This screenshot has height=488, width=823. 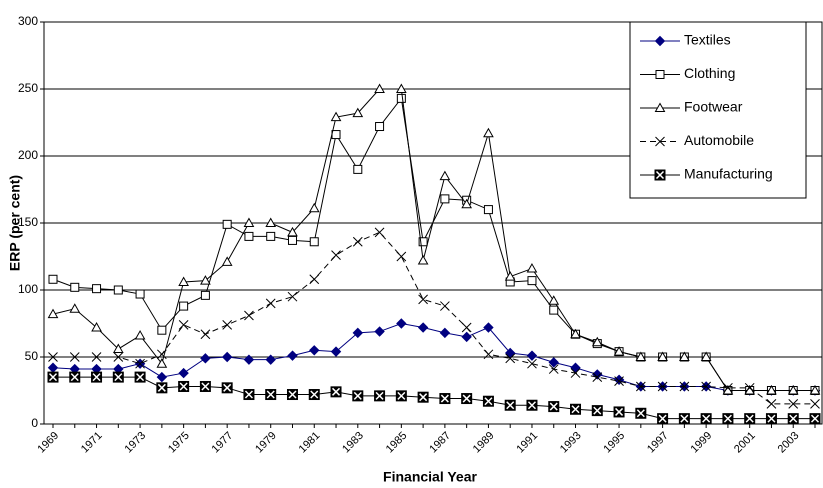 I want to click on y-tick-label: 300, so click(x=28, y=21).